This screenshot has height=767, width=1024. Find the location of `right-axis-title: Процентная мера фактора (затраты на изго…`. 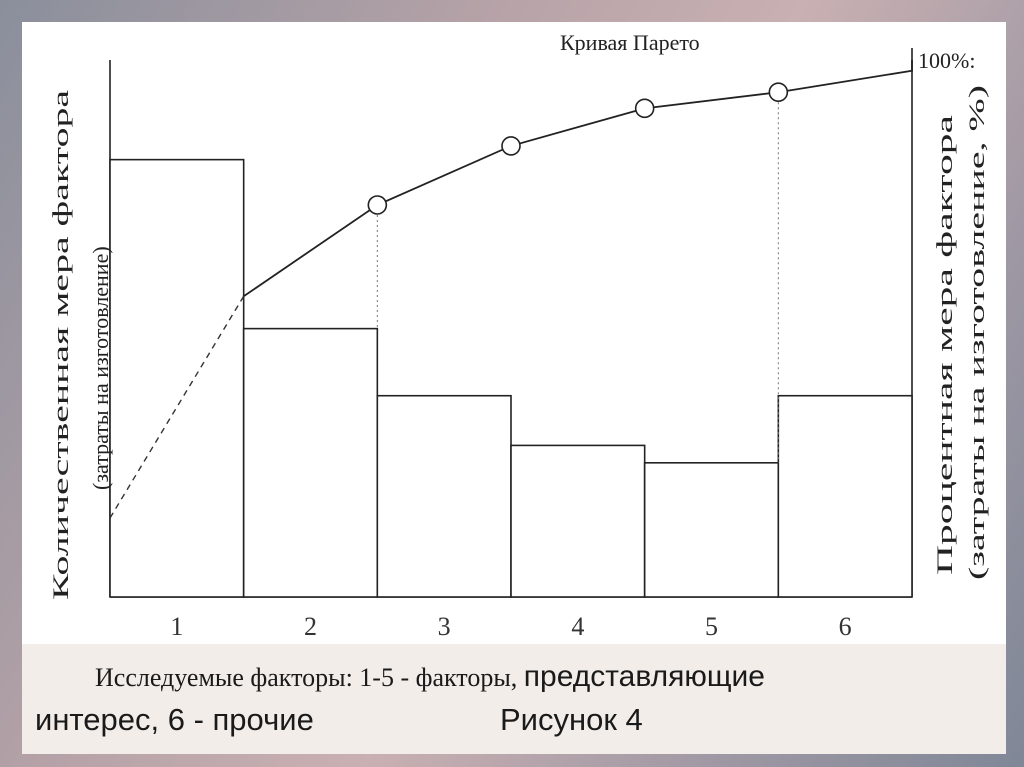

right-axis-title: Процентная мера фактора (затраты на изго… is located at coordinates (960, 332).